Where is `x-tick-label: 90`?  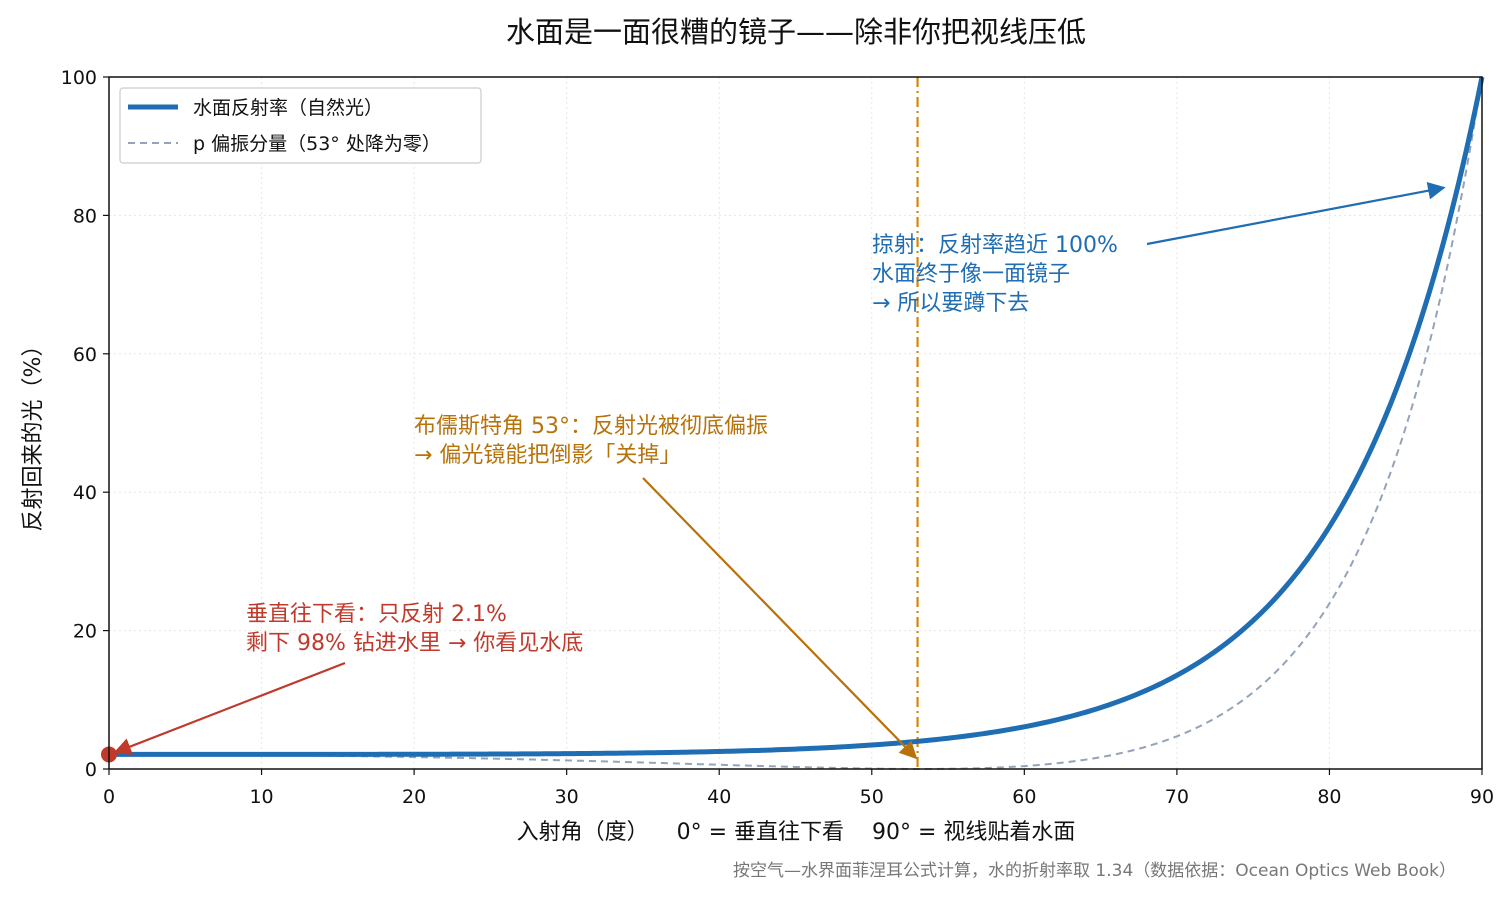 x-tick-label: 90 is located at coordinates (1482, 797).